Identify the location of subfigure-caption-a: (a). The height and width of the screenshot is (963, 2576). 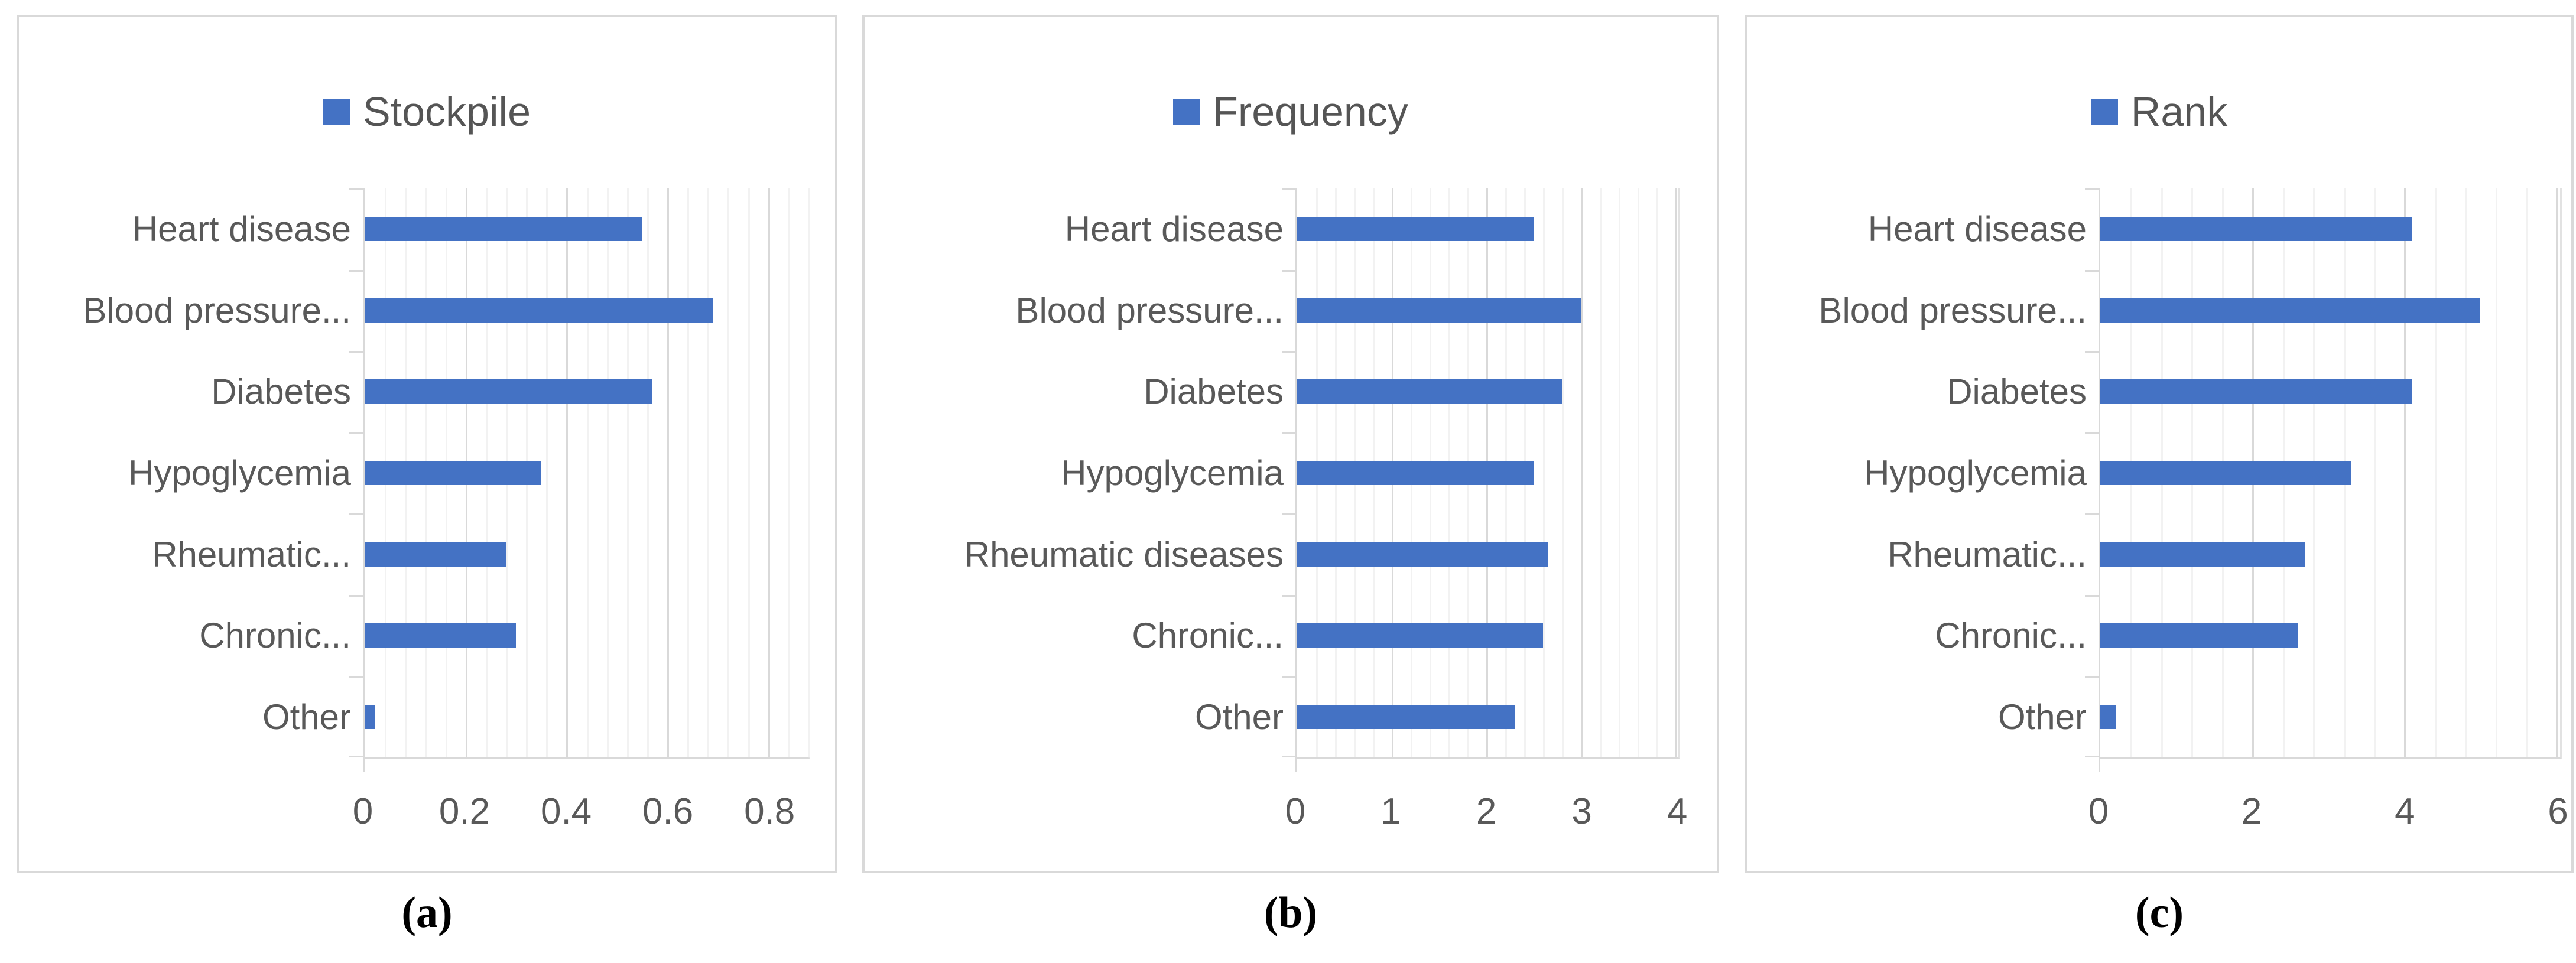
(427, 913).